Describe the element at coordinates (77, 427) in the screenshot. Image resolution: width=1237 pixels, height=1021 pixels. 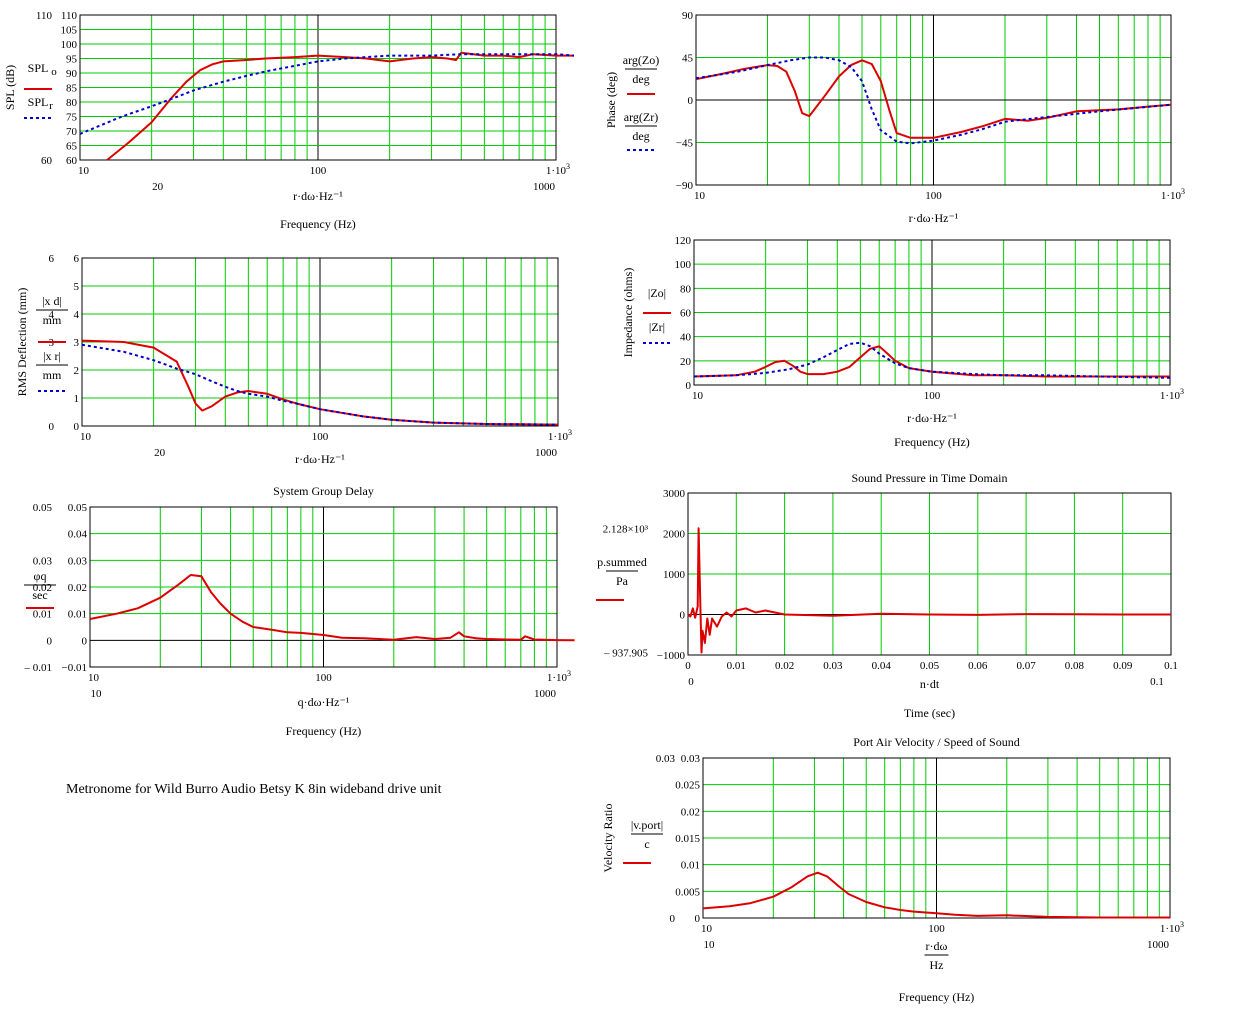
I see `deflection-ytick-label: 0` at that location.